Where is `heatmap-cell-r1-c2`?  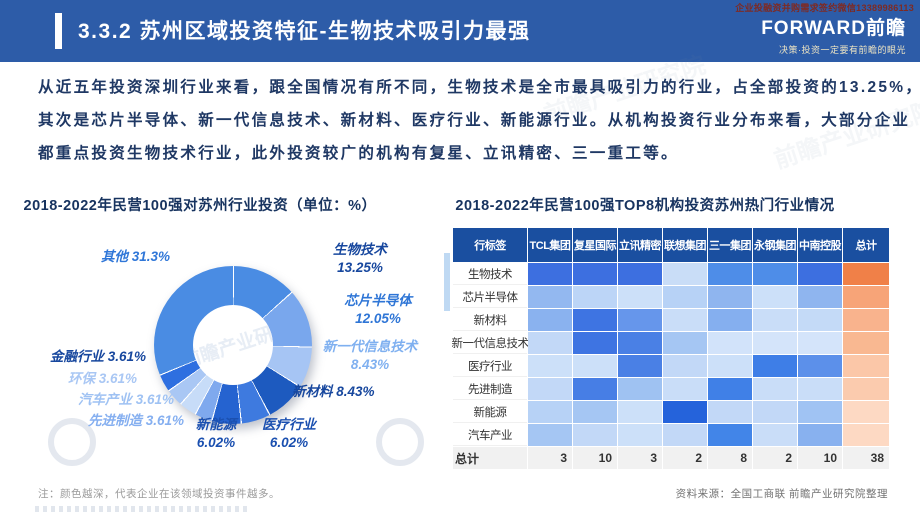
heatmap-cell-r1-c2 is located at coordinates (640, 297).